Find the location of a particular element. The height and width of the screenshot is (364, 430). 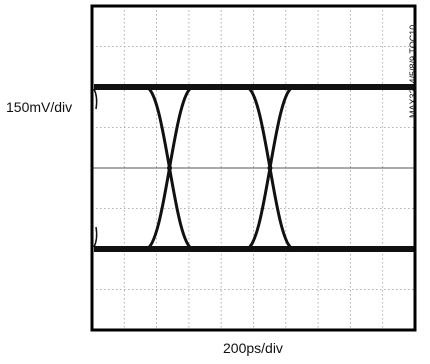

x-axis-scale-label: 200ps/div is located at coordinates (253, 348).